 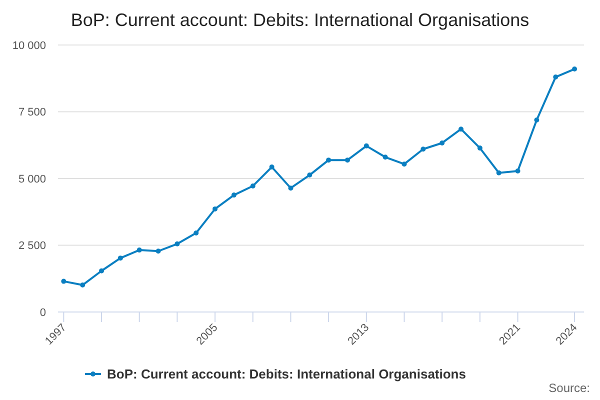 I want to click on source-note: Source:, so click(x=569, y=388).